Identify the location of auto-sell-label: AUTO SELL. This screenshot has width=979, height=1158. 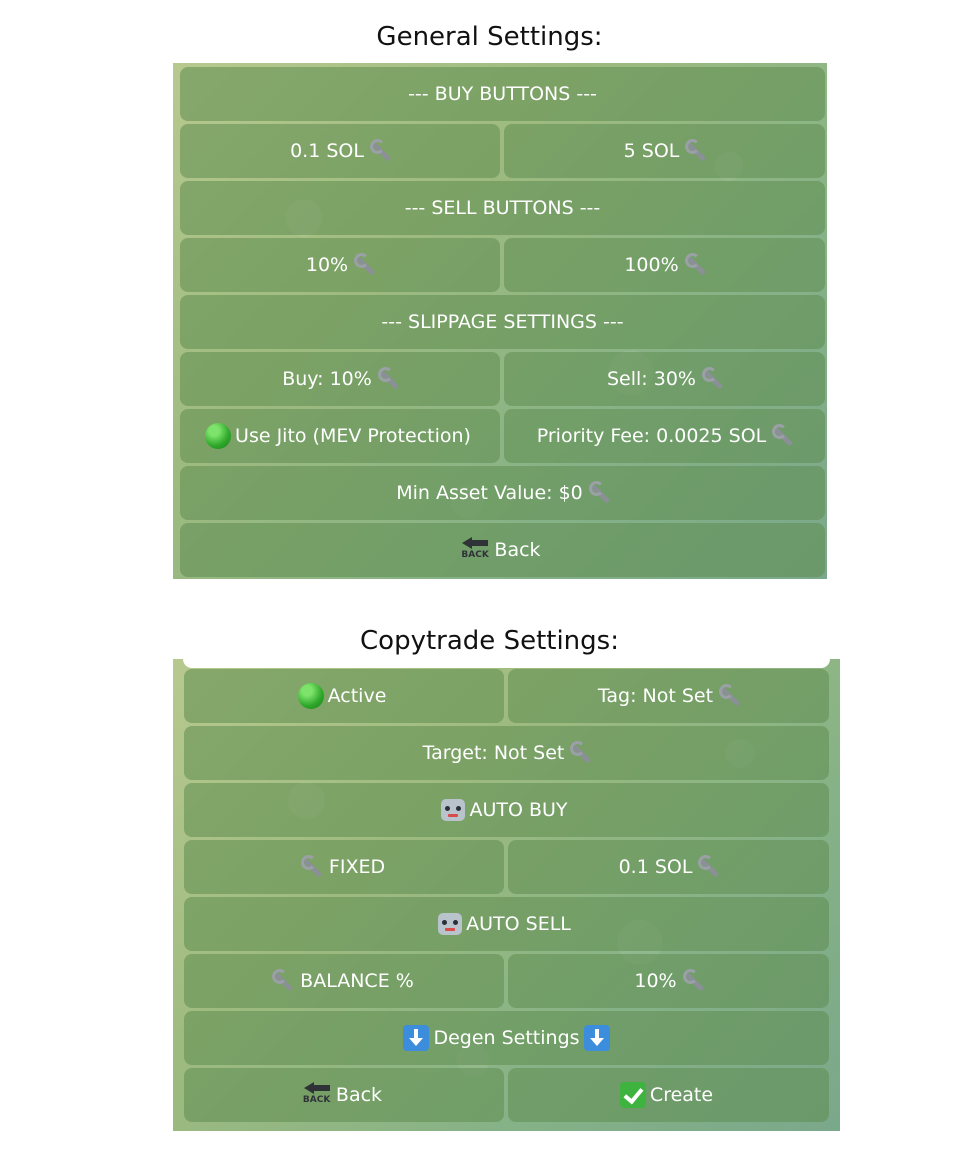
(518, 924).